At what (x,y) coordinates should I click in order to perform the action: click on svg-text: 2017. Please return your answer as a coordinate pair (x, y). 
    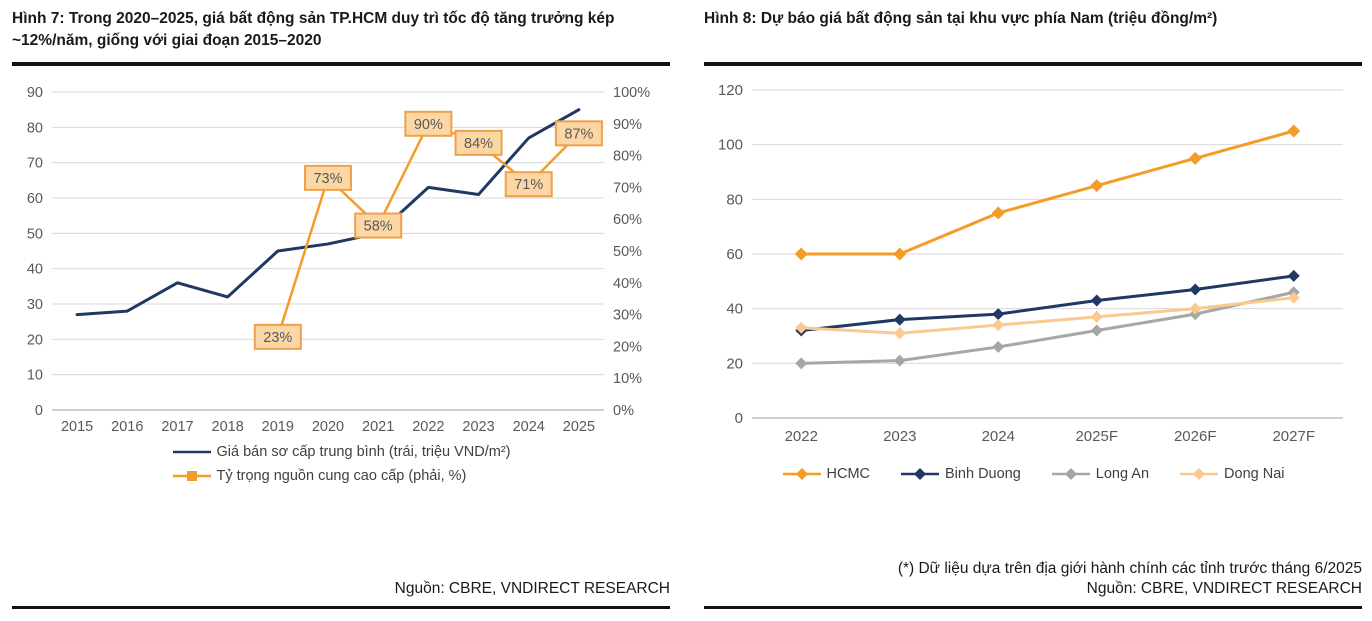
    Looking at the image, I should click on (177, 427).